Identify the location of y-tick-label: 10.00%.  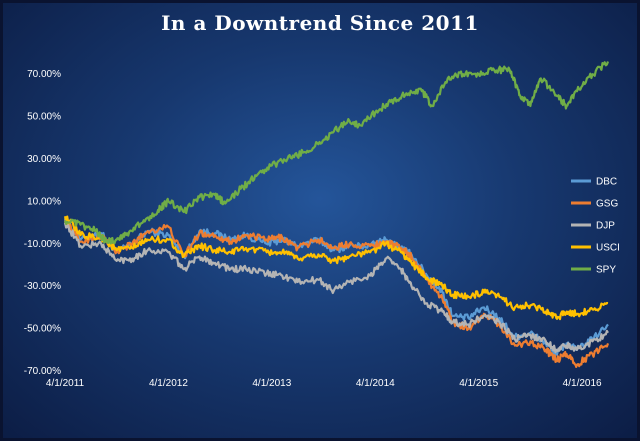
(44, 201).